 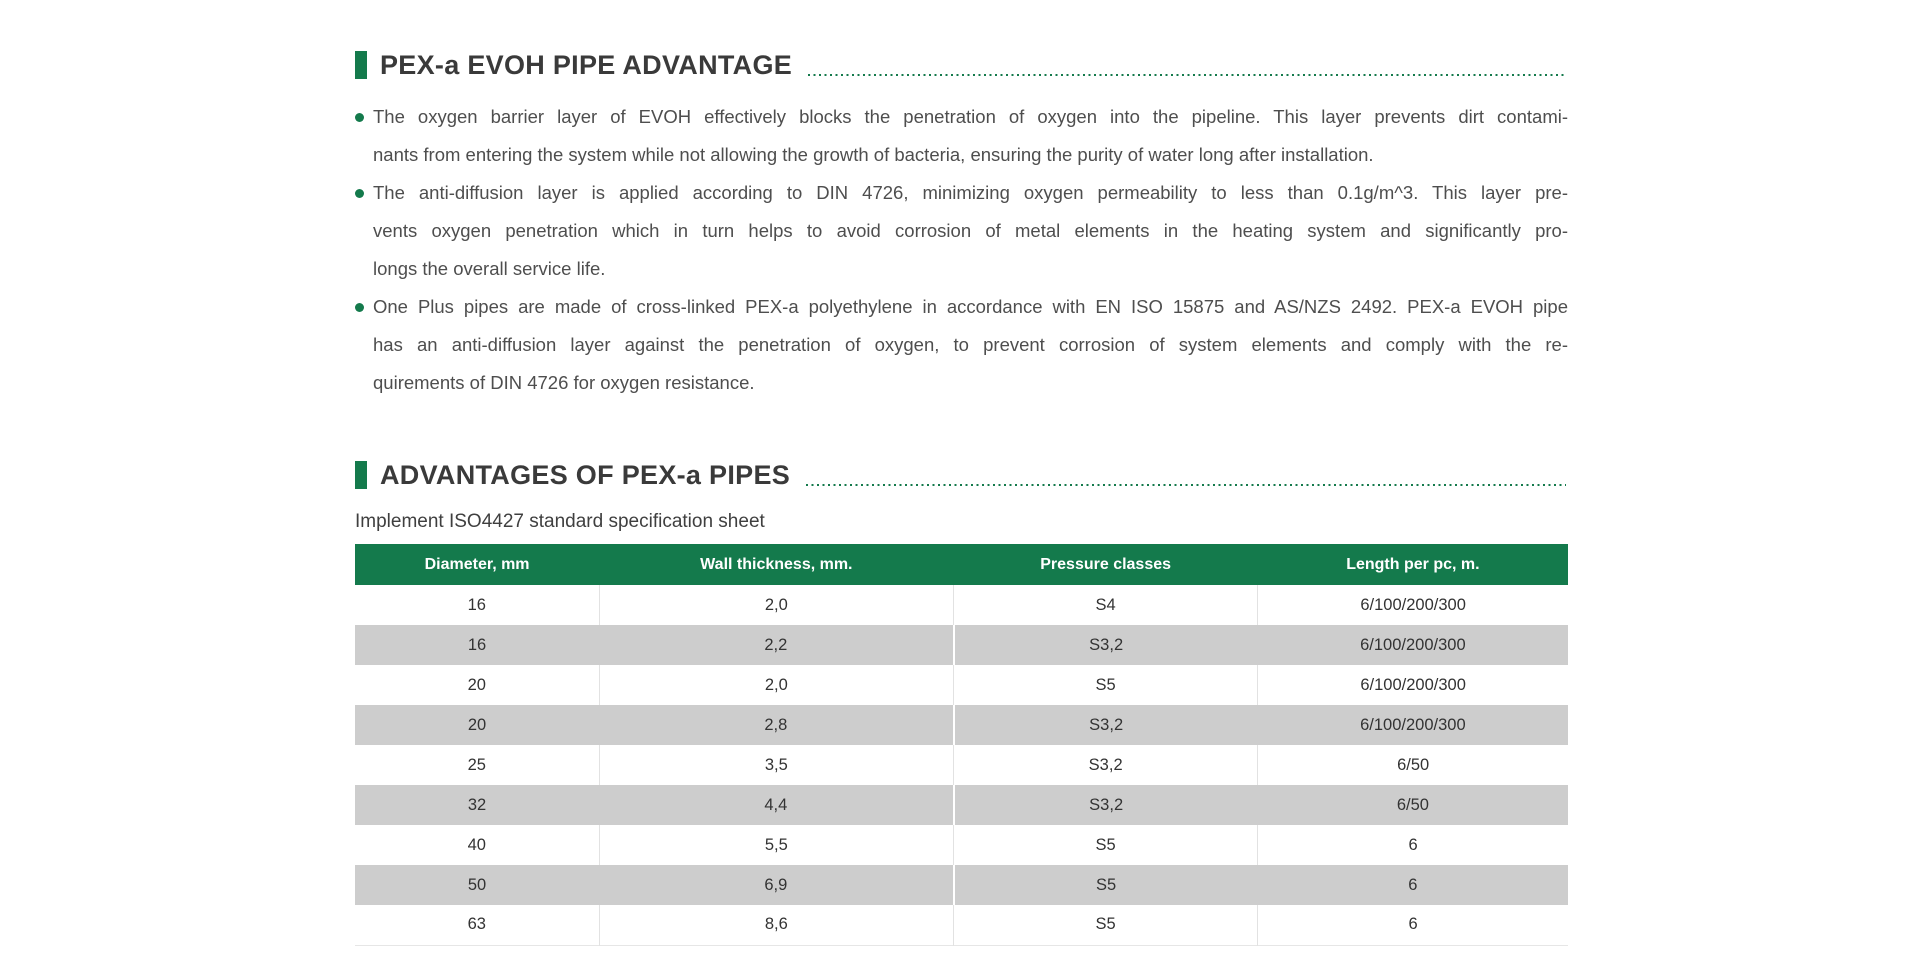 What do you see at coordinates (477, 845) in the screenshot?
I see `table-cell: 40` at bounding box center [477, 845].